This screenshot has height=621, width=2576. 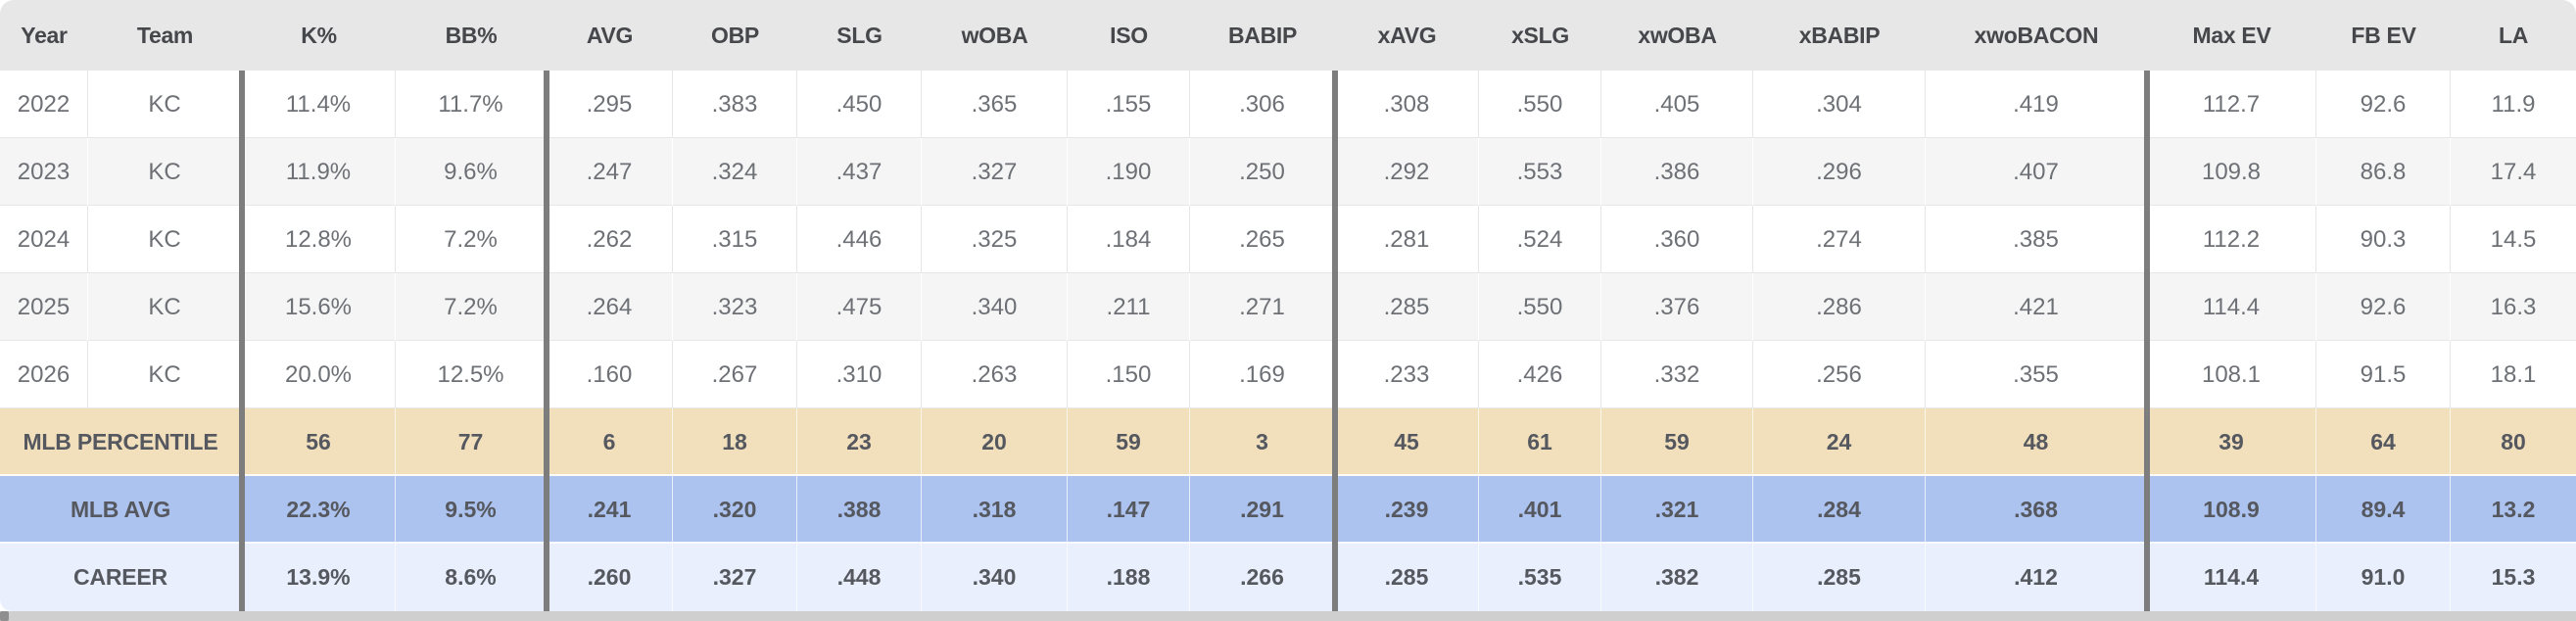 I want to click on horizontal-scrollbar-thumb, so click(x=4, y=616).